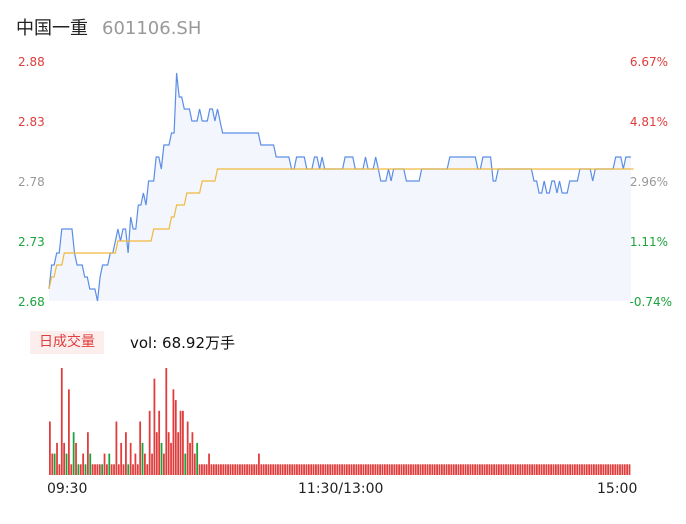 The height and width of the screenshot is (524, 686). Describe the element at coordinates (651, 302) in the screenshot. I see `right-axis-label: -0.74%` at that location.